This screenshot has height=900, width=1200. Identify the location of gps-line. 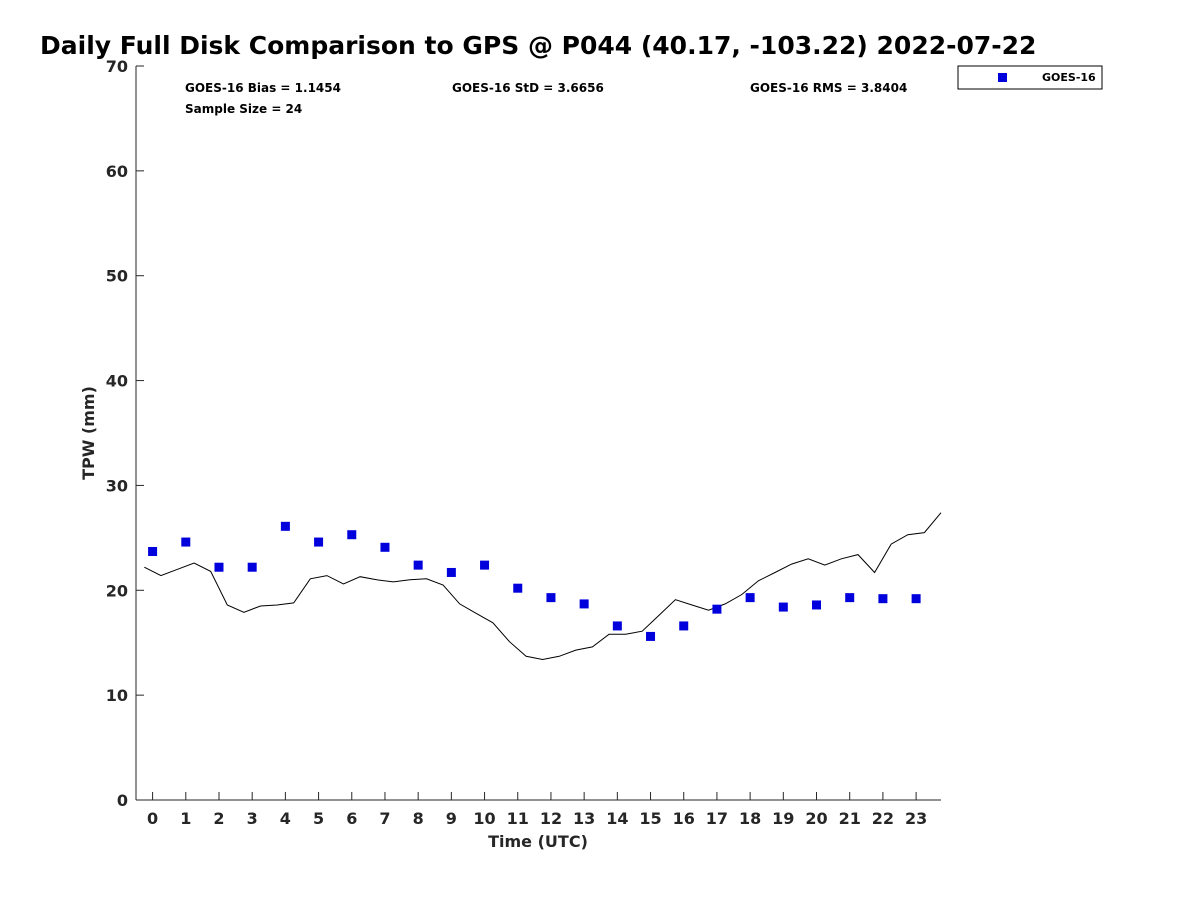
(543, 586).